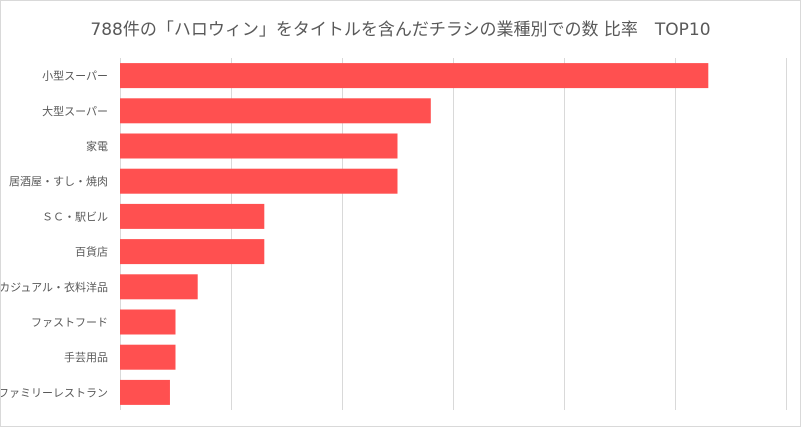 The image size is (801, 427). Describe the element at coordinates (54, 287) in the screenshot. I see `category-label: カジュアル・衣料洋品` at that location.